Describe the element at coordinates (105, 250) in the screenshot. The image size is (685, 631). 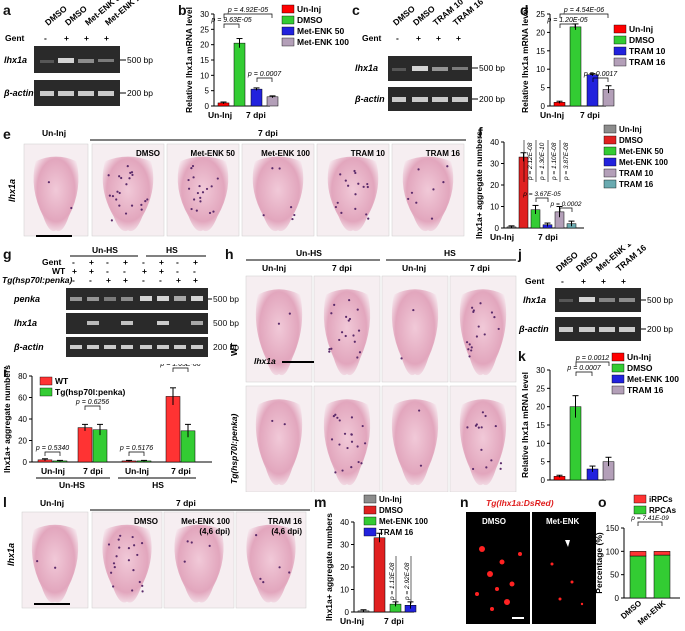
I see `gel-g-group-label: Un-HS` at that location.